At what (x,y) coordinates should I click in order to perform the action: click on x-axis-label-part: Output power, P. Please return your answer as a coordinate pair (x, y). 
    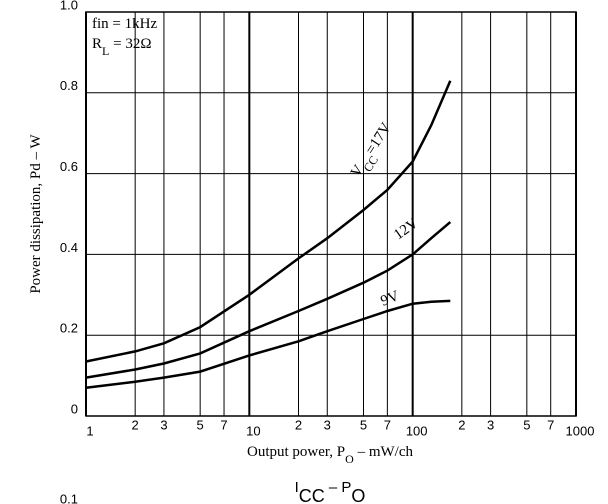
    Looking at the image, I should click on (296, 452).